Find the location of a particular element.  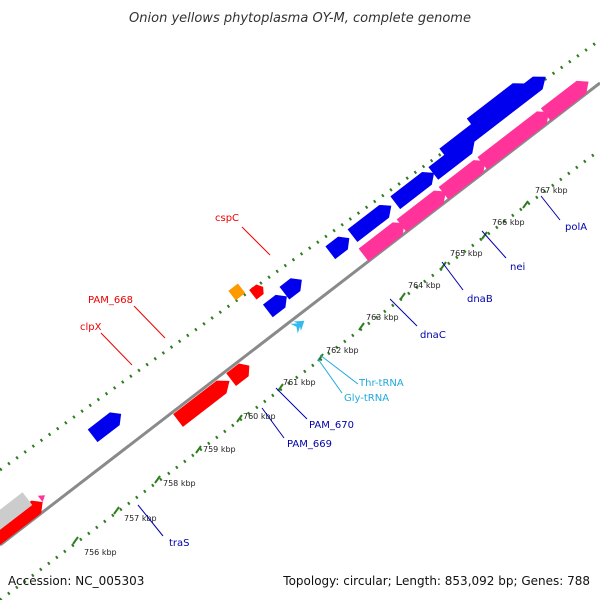

gene-label: dnaC is located at coordinates (433, 335).